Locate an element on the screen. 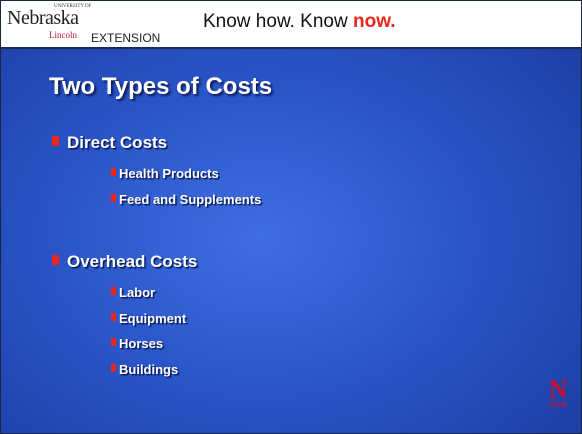 The height and width of the screenshot is (434, 582). footer-logo: N IANR is located at coordinates (558, 392).